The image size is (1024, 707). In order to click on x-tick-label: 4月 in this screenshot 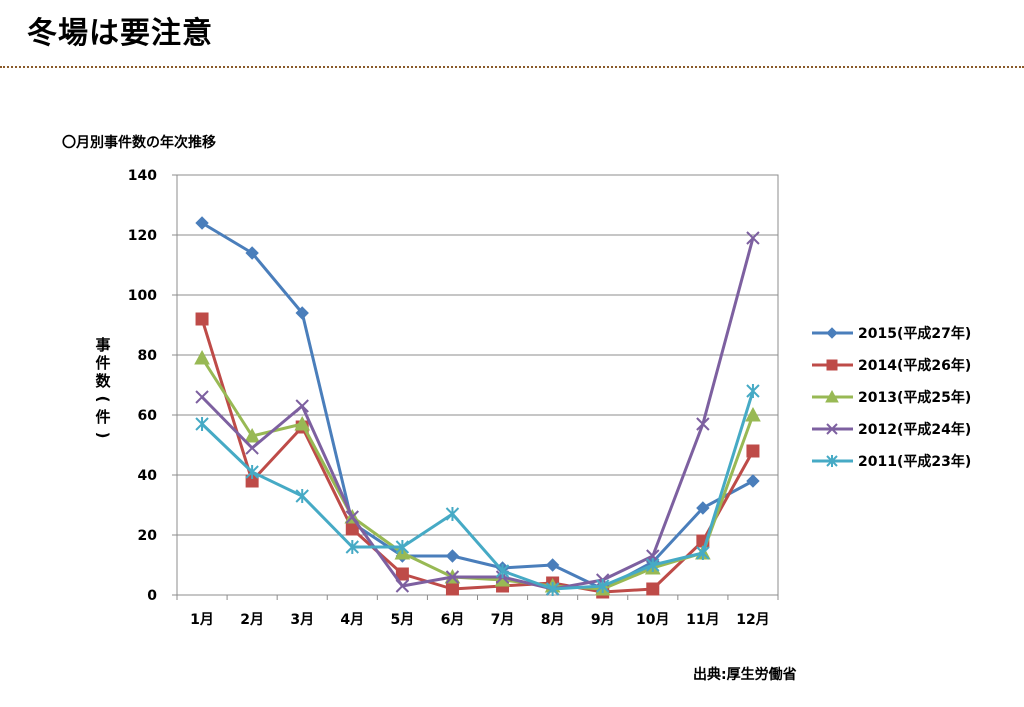, I will do `click(352, 620)`.